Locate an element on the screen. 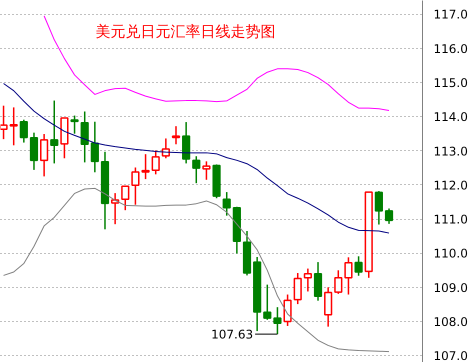 The width and height of the screenshot is (470, 362). y-tick-label: 114.0 is located at coordinates (451, 117).